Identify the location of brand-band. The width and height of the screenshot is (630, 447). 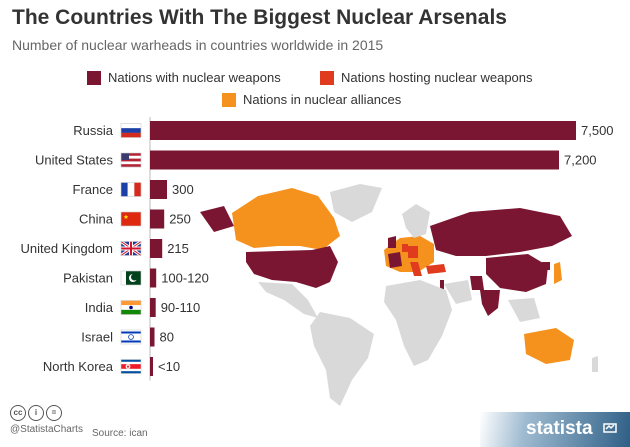
(555, 429).